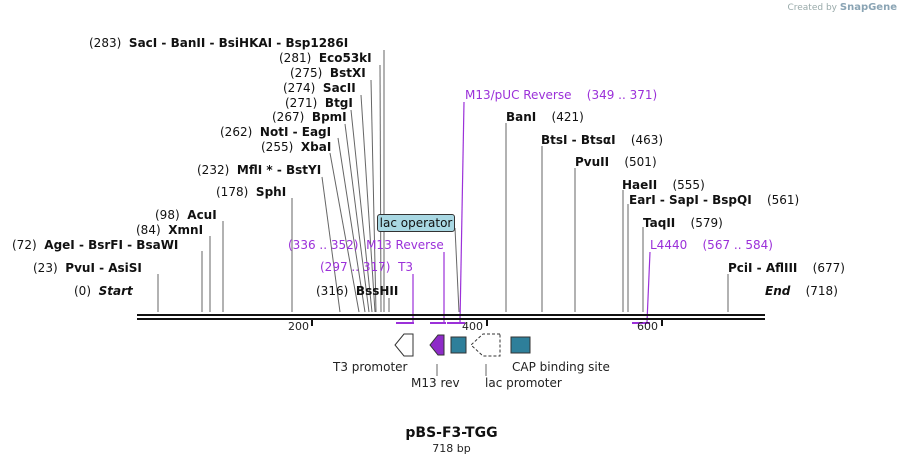 This screenshot has height=464, width=903. What do you see at coordinates (435, 383) in the screenshot?
I see `feature-label-m13-rev: M13 rev` at bounding box center [435, 383].